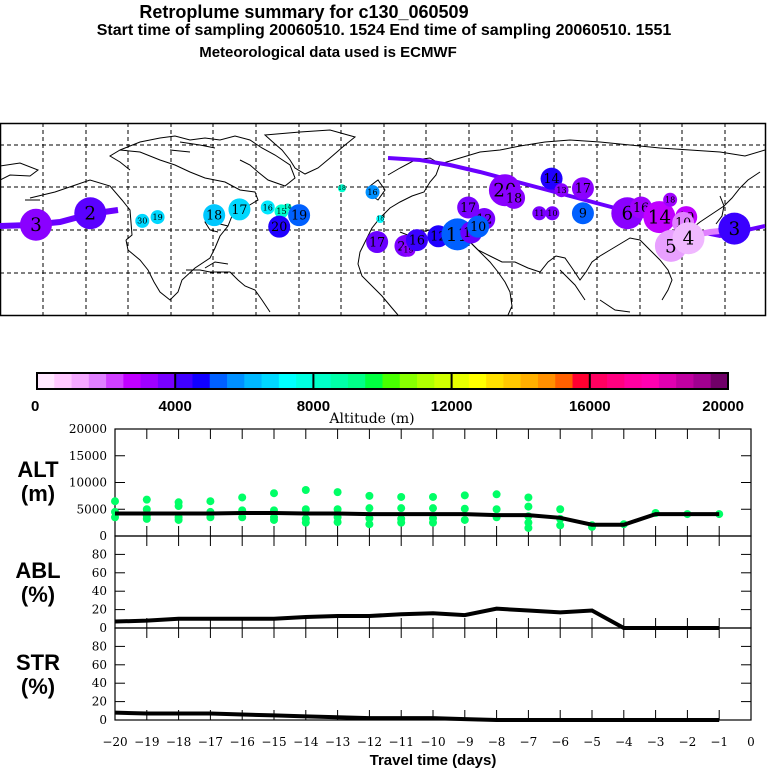 This screenshot has height=768, width=768. I want to click on x-tick-label: −8, so click(497, 742).